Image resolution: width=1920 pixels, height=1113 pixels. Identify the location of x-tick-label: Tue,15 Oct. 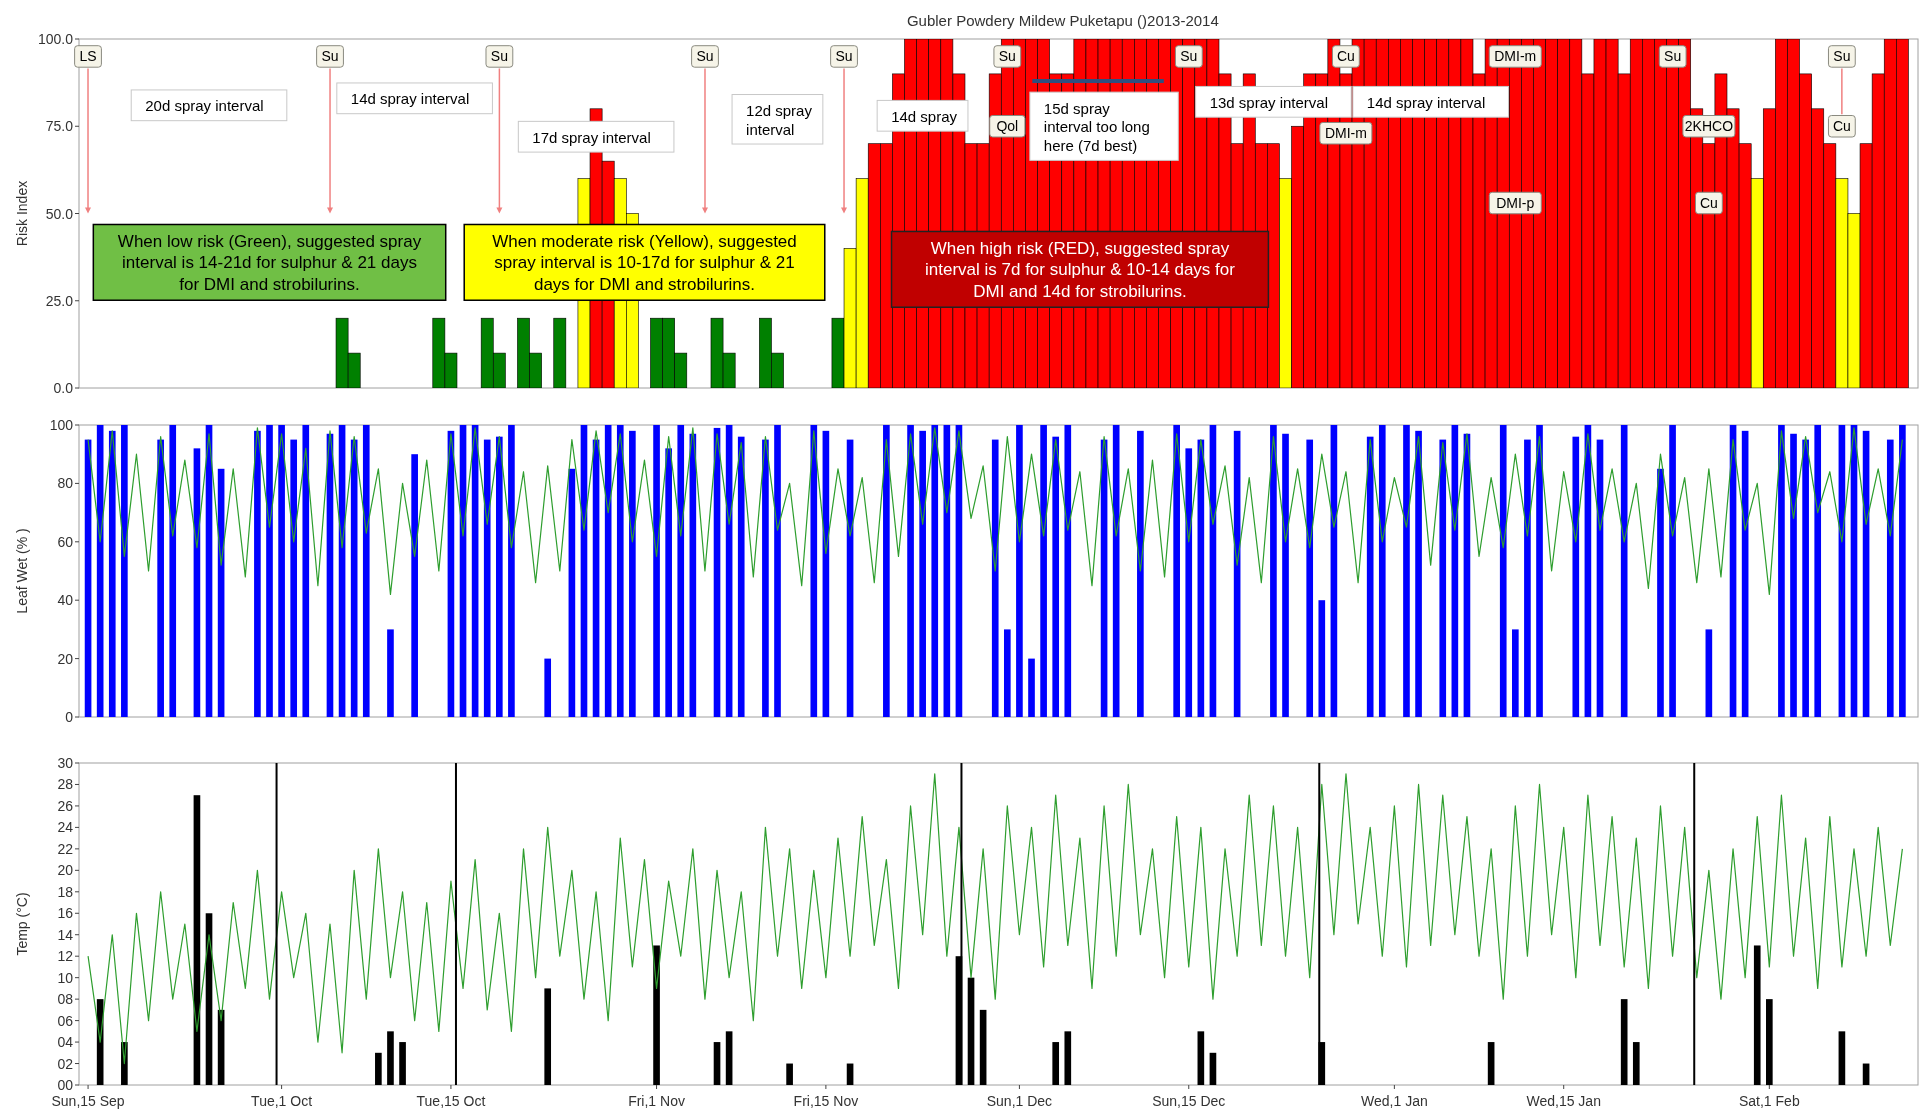
(451, 1101).